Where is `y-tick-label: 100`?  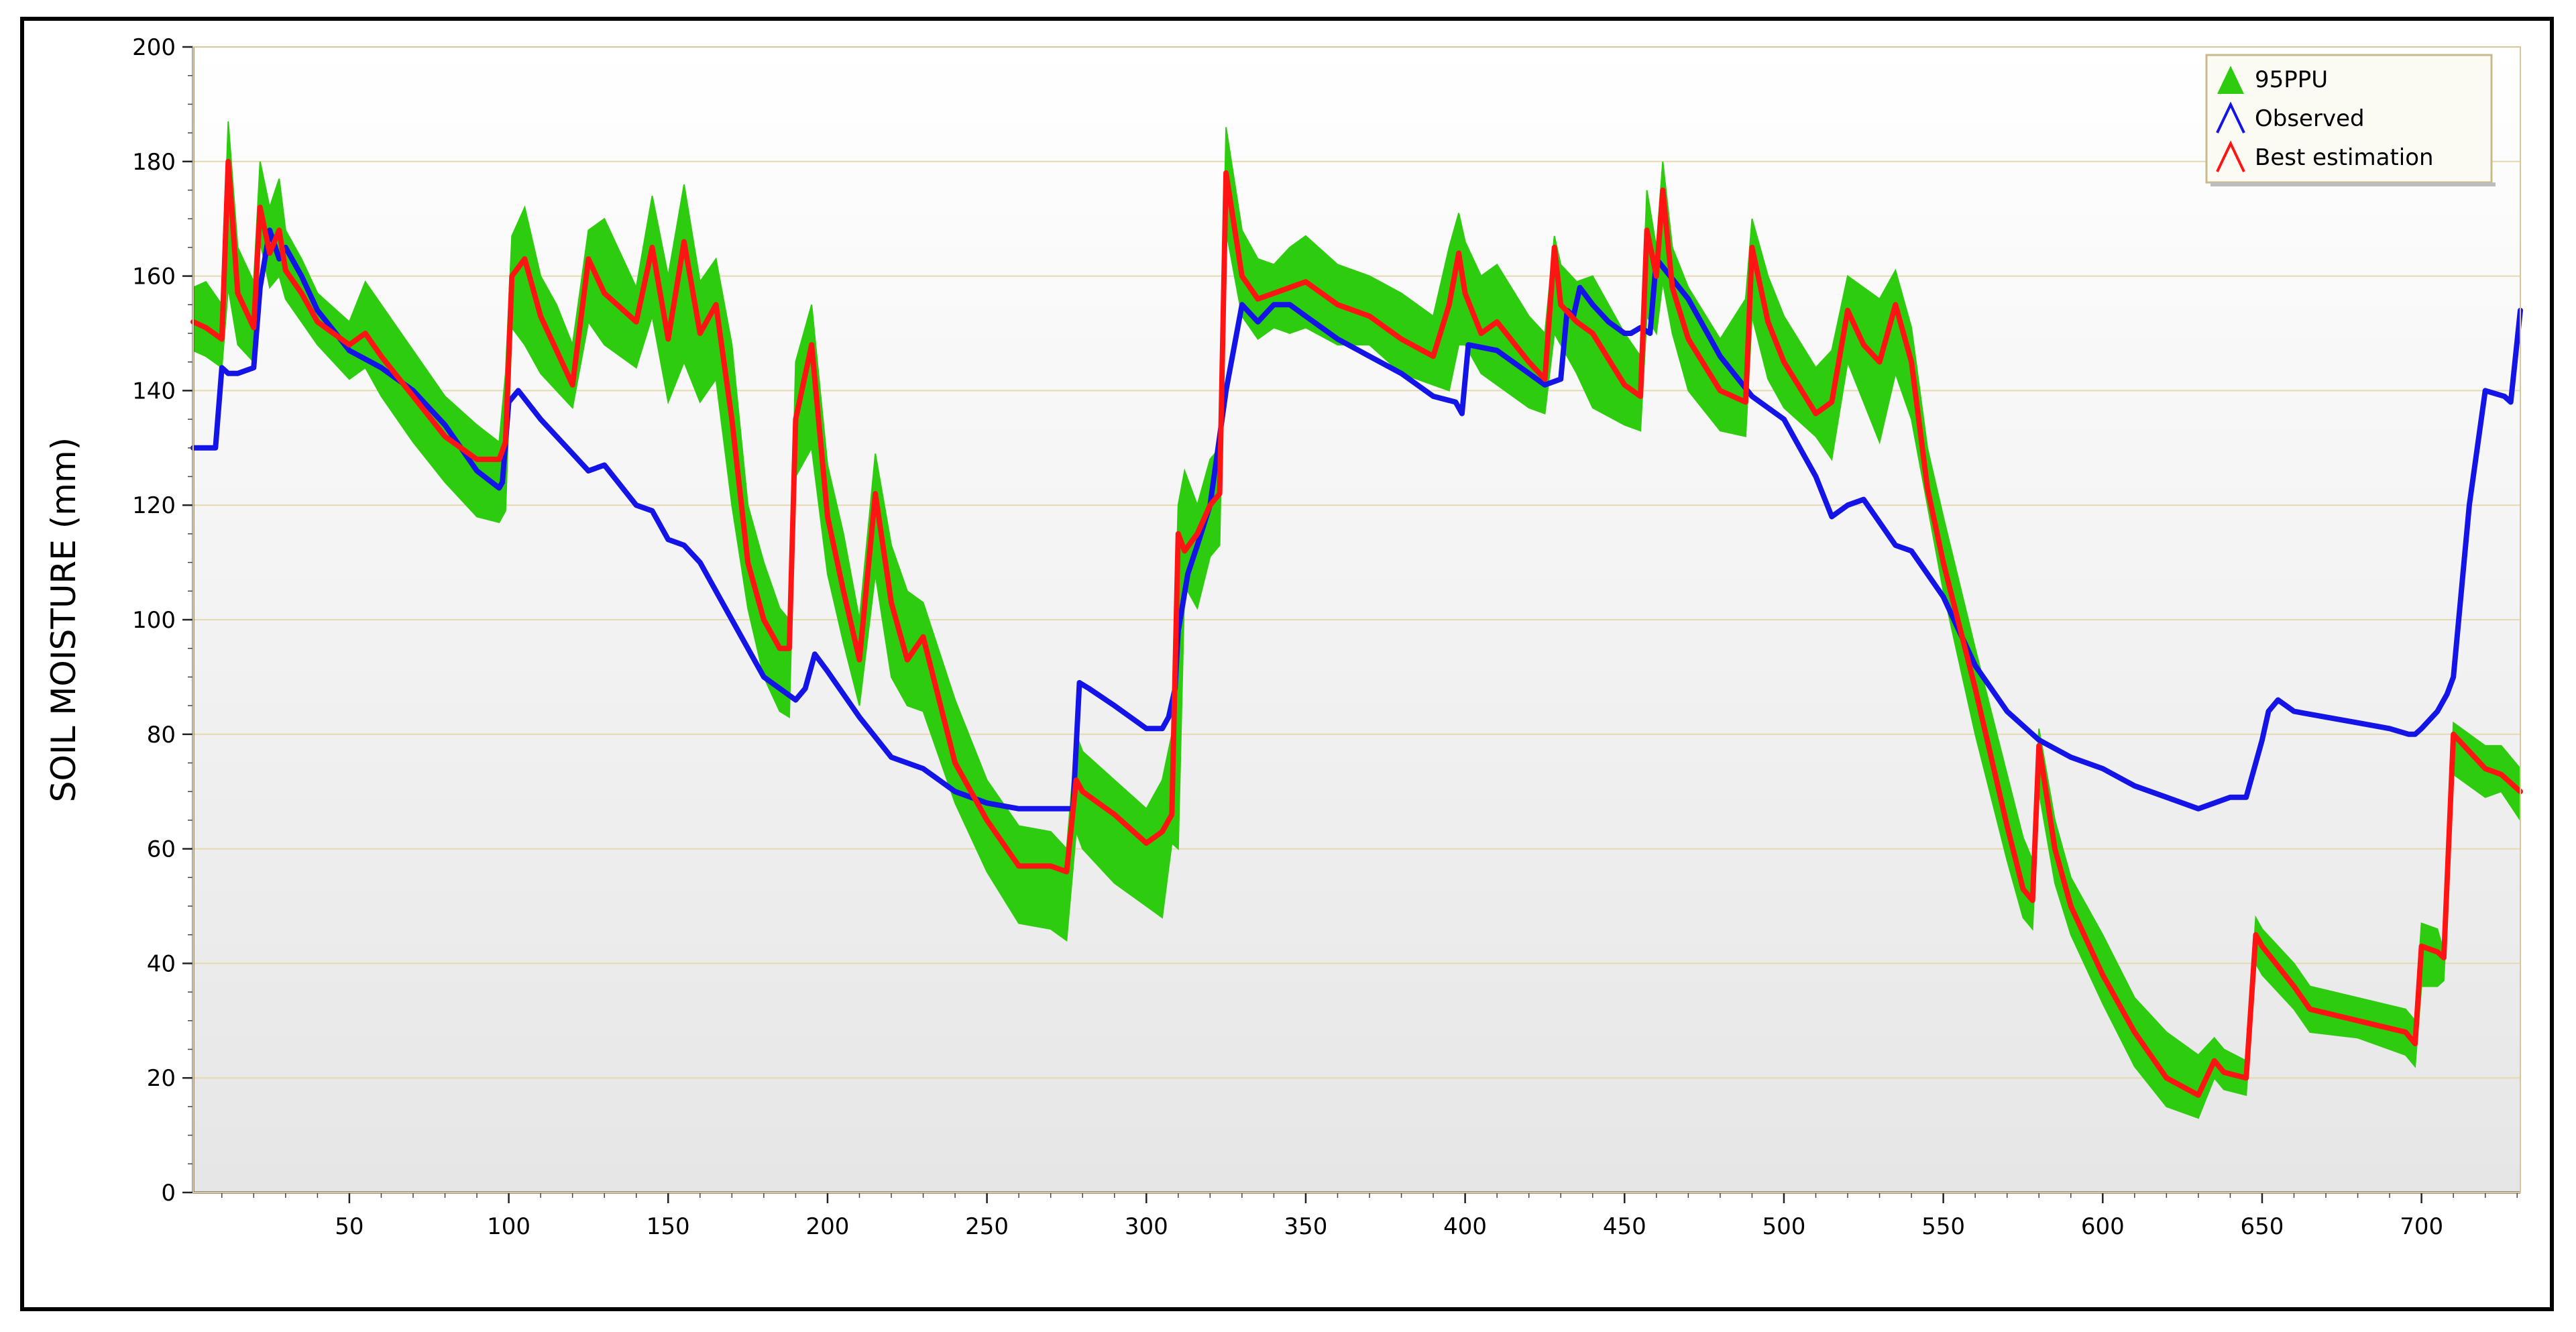 y-tick-label: 100 is located at coordinates (154, 620).